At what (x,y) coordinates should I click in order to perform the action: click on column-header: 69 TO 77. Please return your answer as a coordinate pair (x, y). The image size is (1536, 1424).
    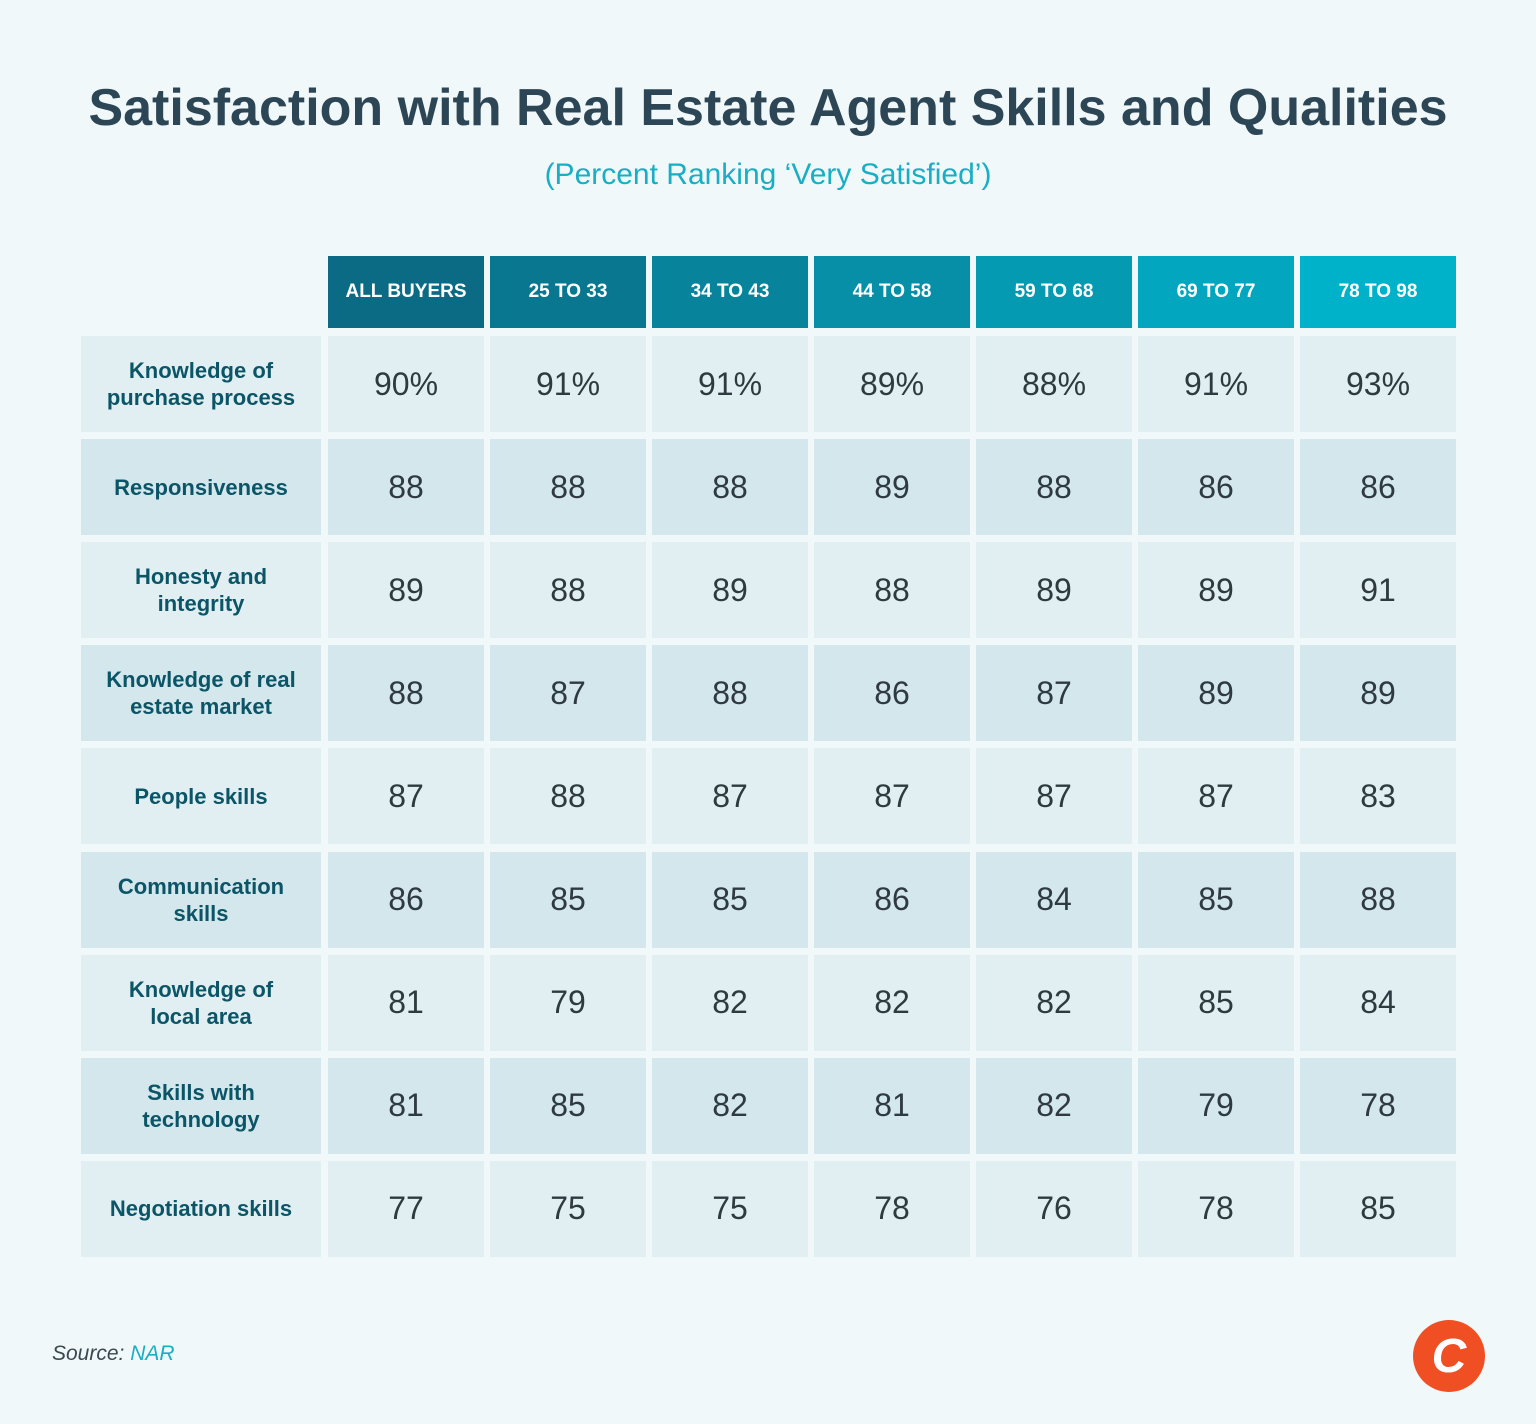
    Looking at the image, I should click on (1216, 292).